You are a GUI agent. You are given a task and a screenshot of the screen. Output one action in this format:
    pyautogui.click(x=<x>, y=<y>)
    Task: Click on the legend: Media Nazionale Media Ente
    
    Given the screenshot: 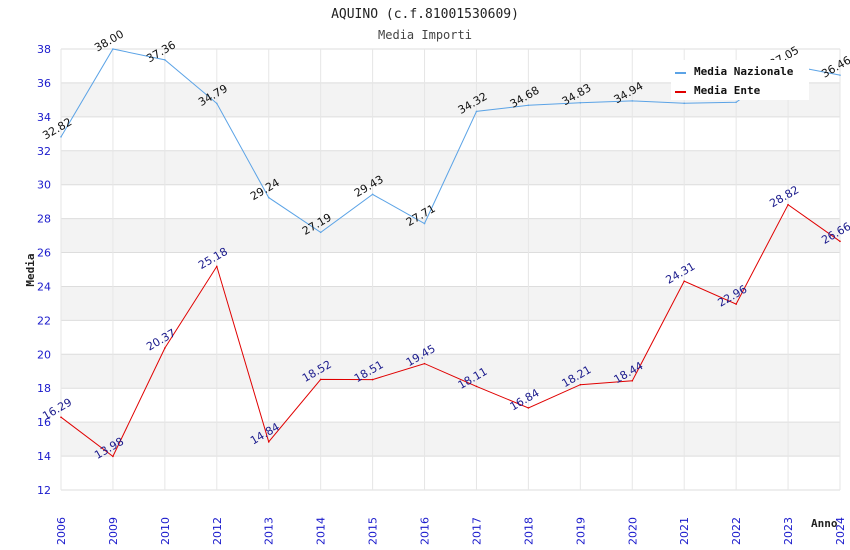 What is the action you would take?
    pyautogui.click(x=740, y=80)
    